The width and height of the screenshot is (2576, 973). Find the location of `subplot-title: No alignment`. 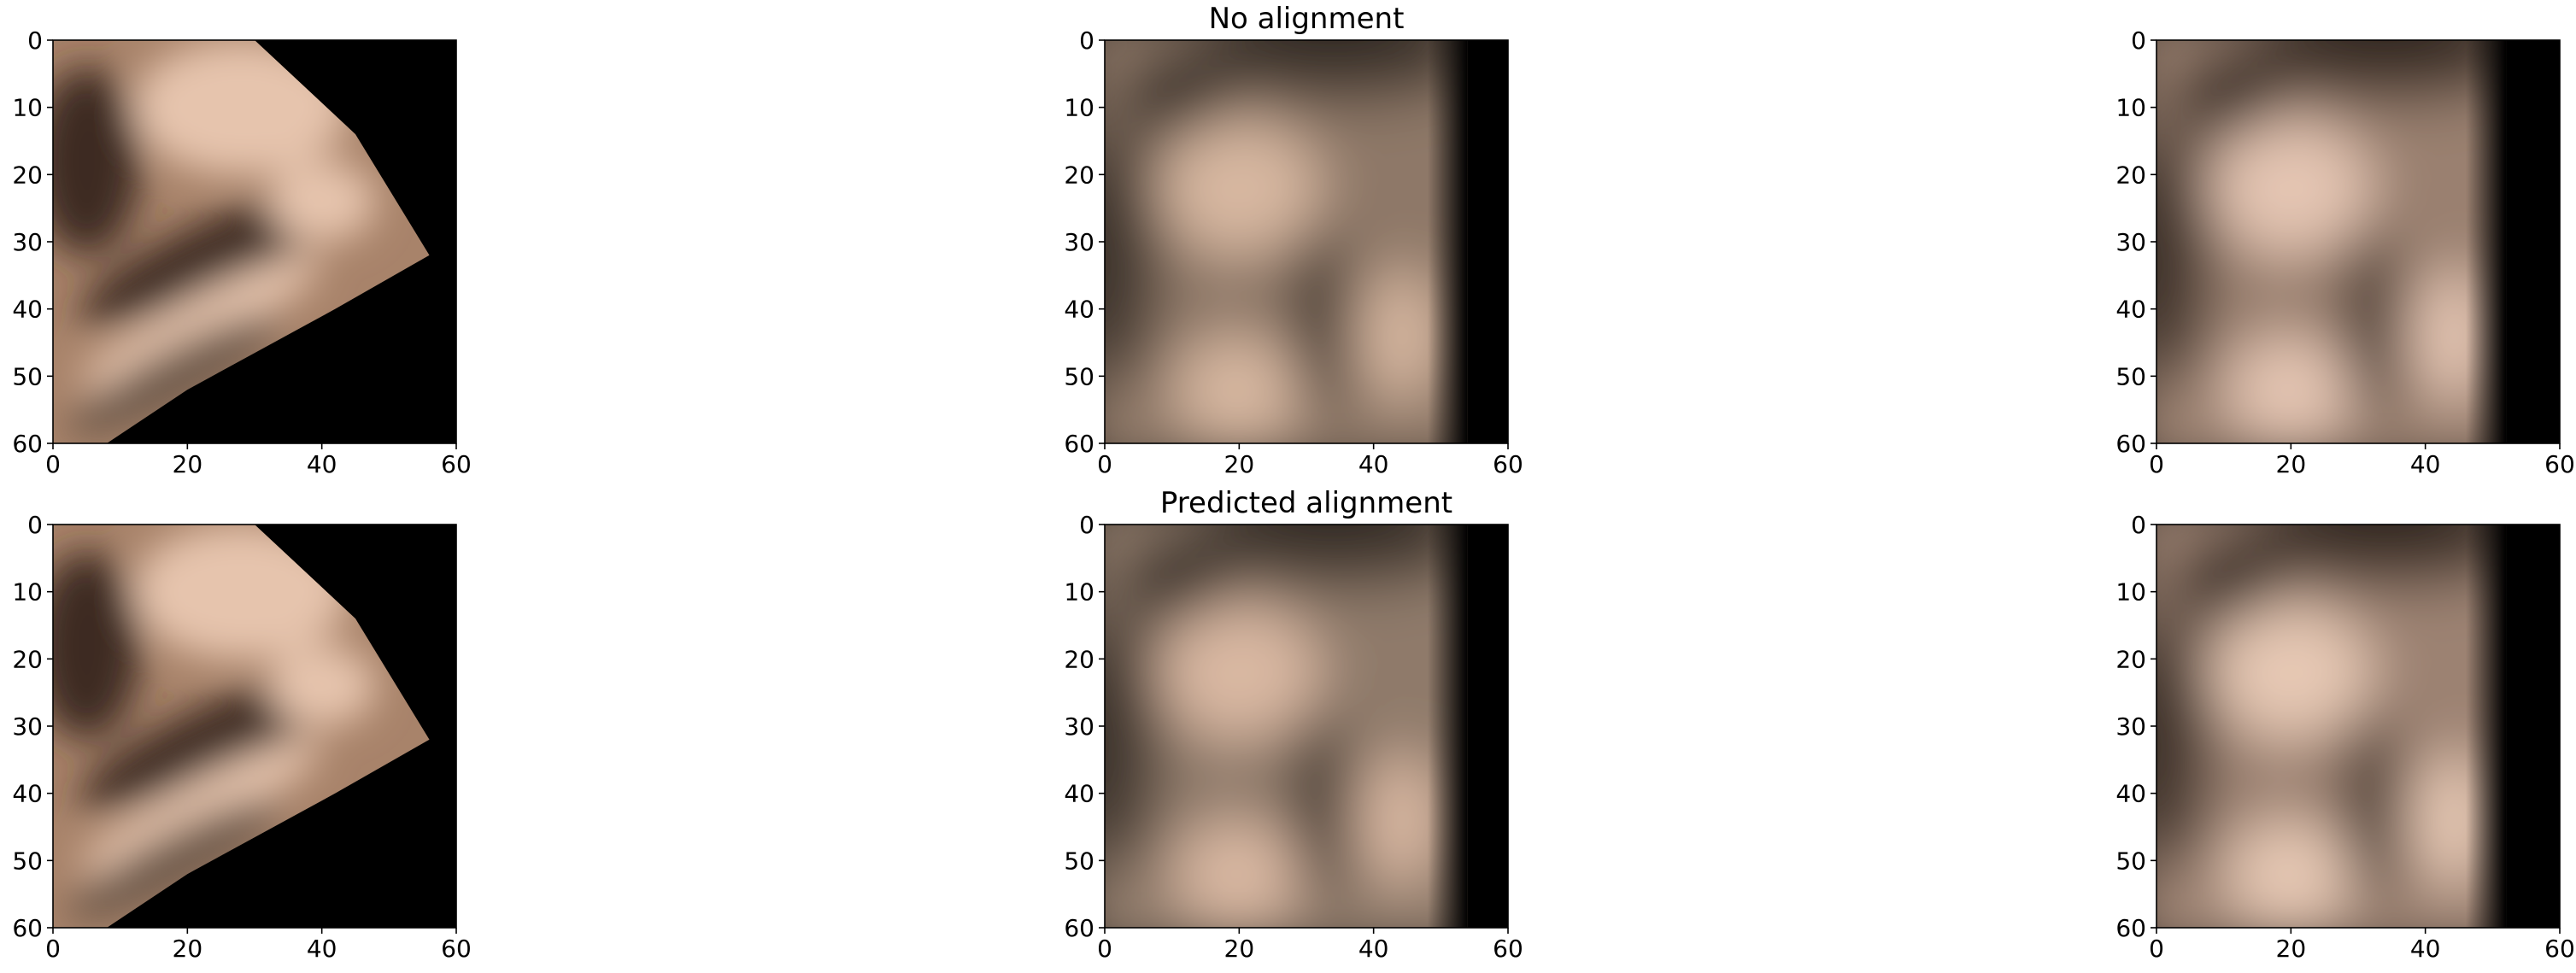

subplot-title: No alignment is located at coordinates (1307, 19).